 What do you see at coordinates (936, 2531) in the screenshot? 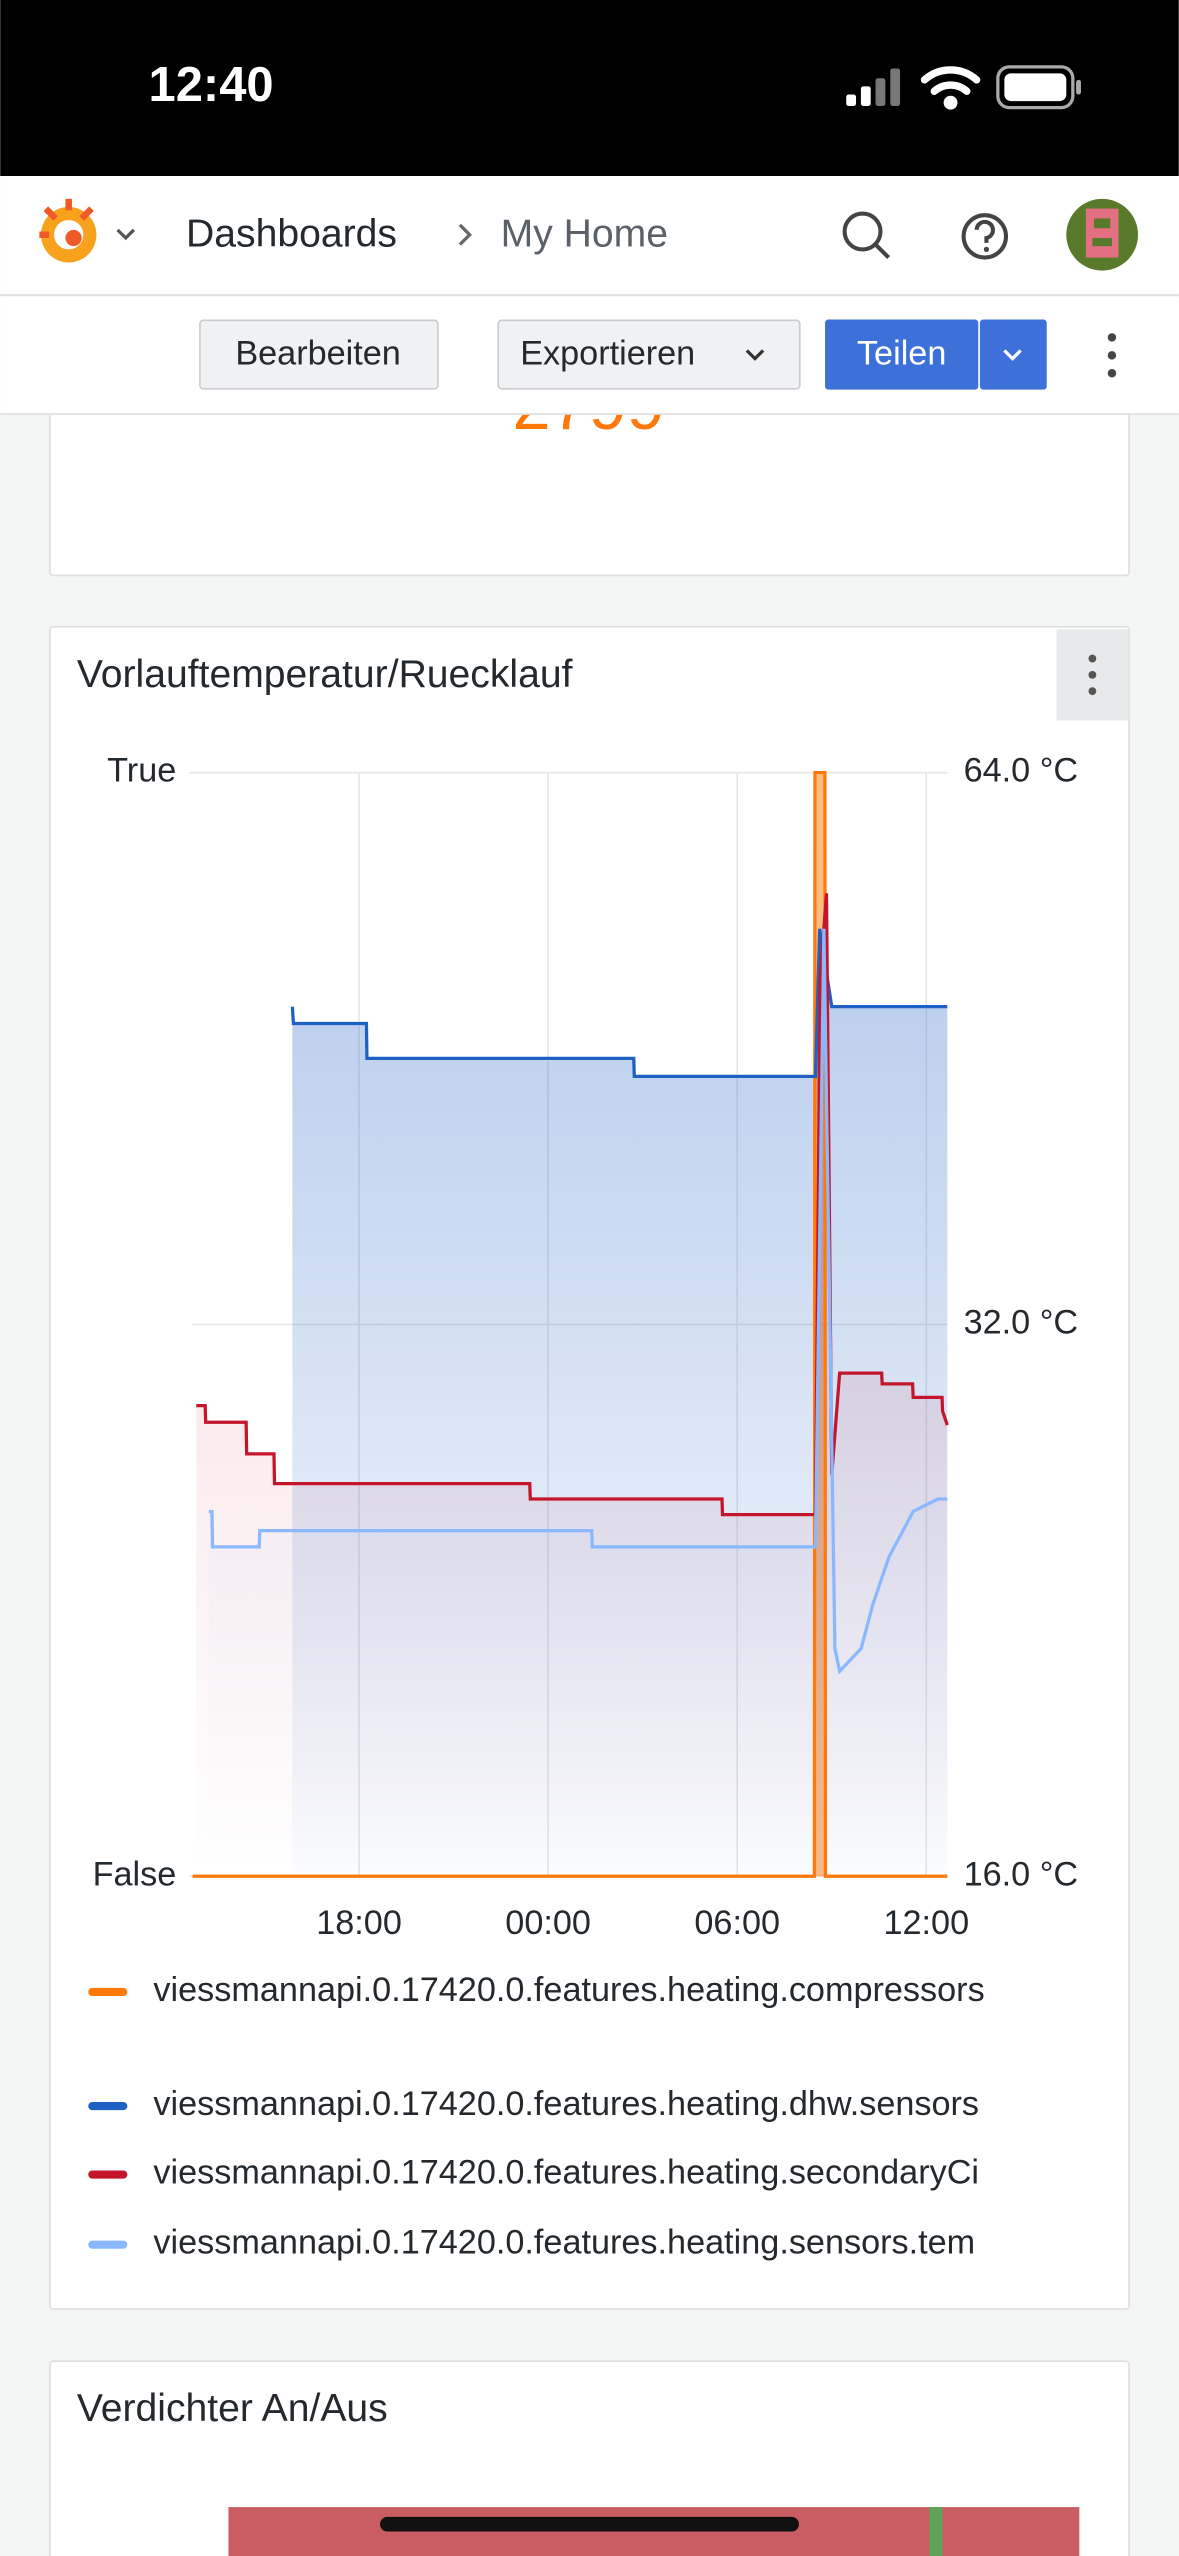
I see `state-bar-on` at bounding box center [936, 2531].